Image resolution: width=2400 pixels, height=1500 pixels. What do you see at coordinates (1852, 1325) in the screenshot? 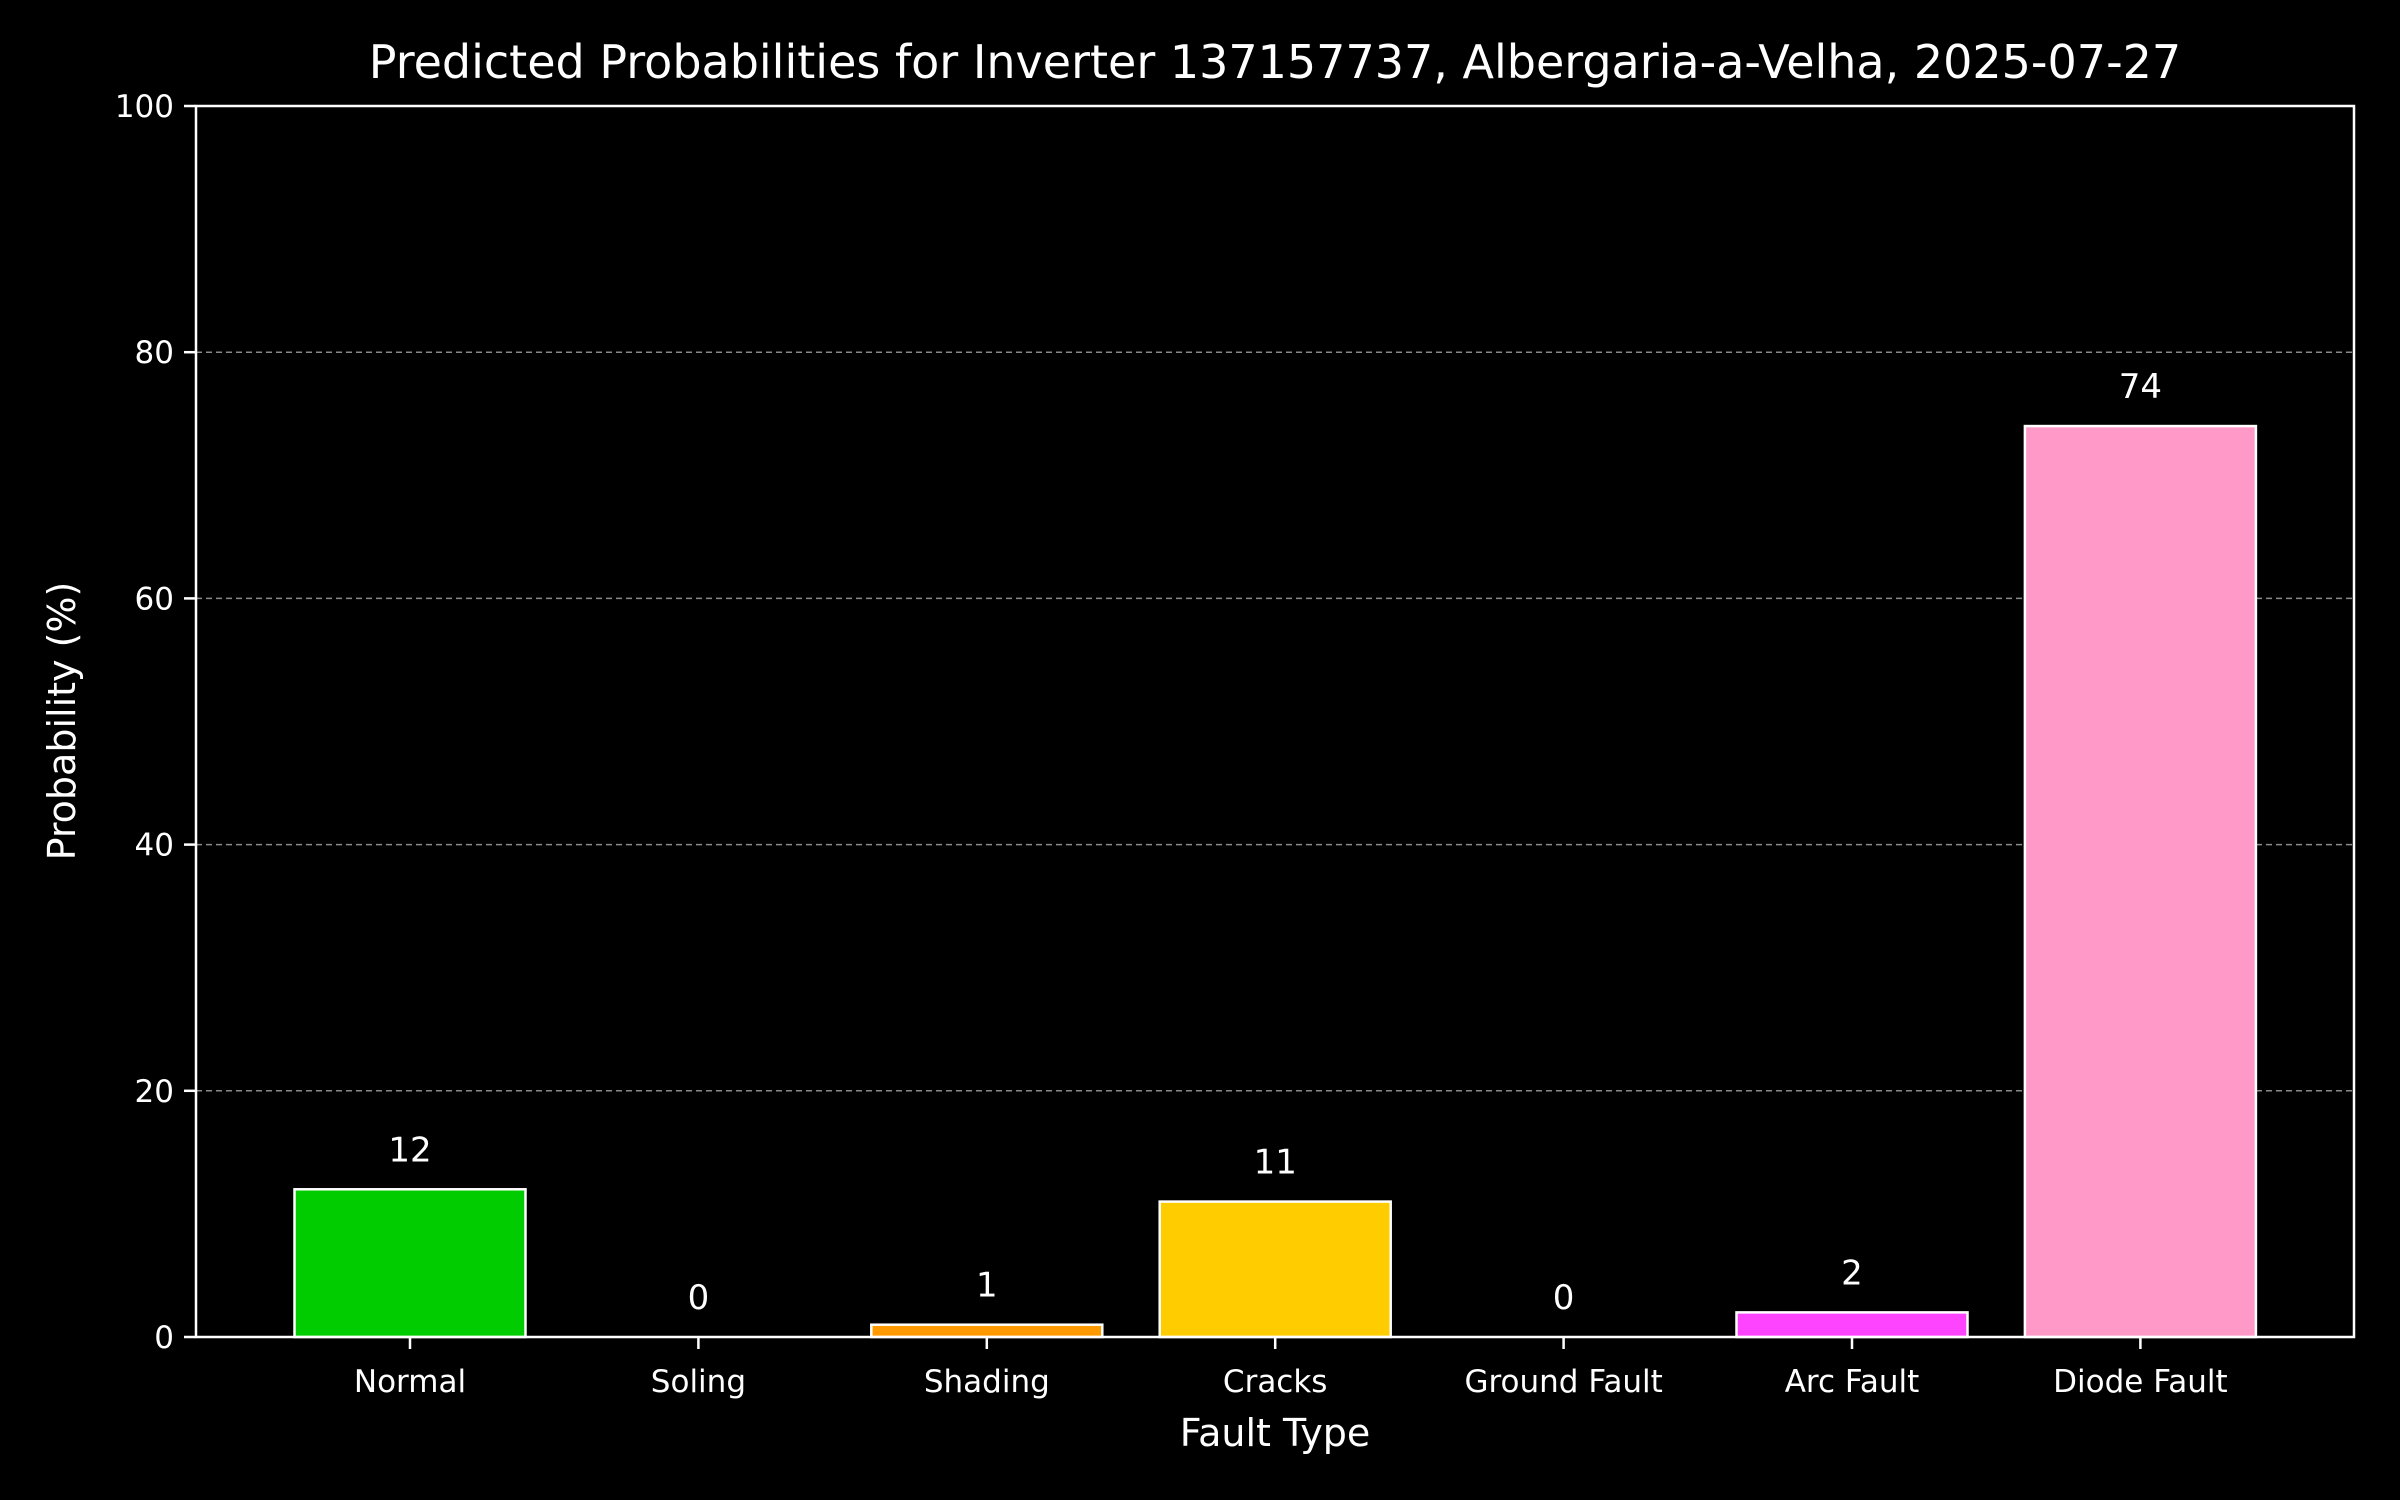
I see `bar-arc-fault` at bounding box center [1852, 1325].